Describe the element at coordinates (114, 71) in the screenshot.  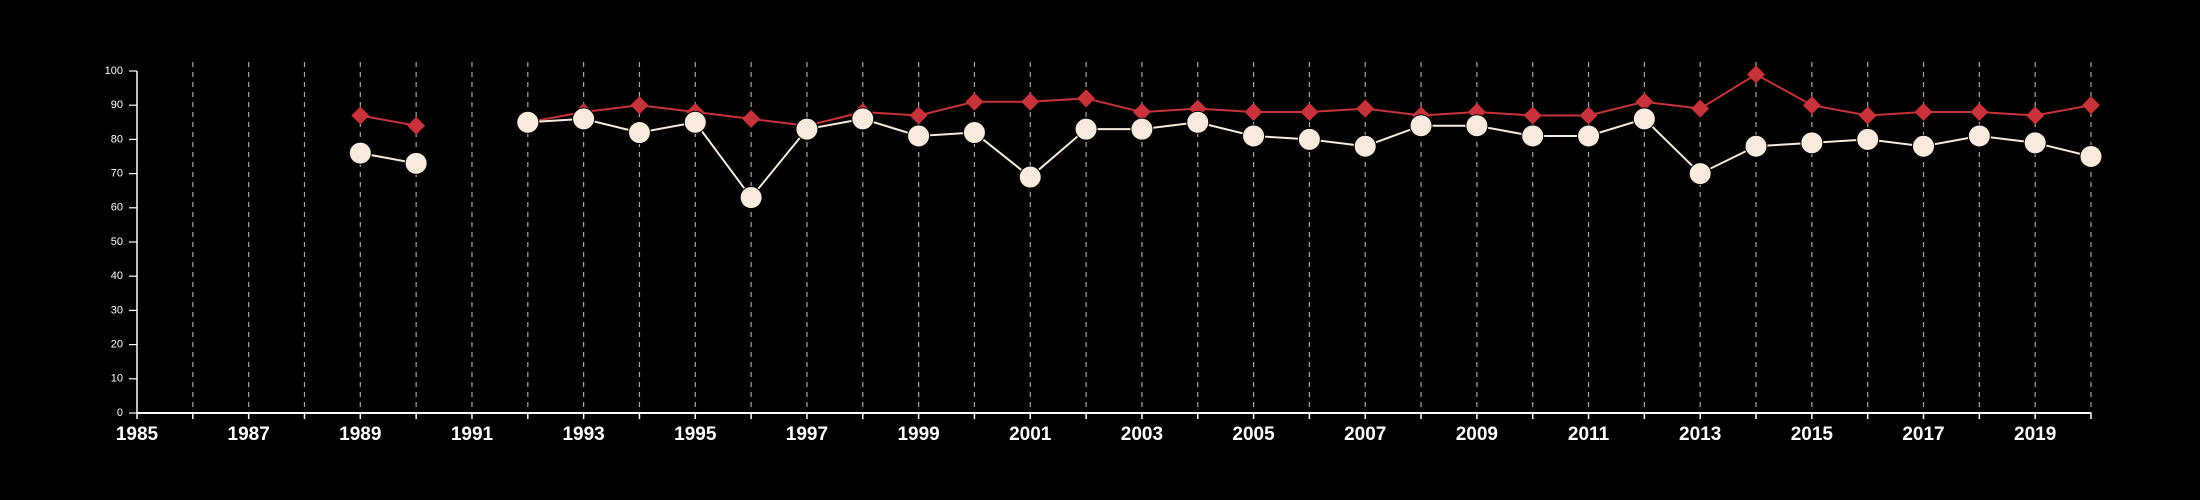
I see `y-tick-label: 100` at that location.